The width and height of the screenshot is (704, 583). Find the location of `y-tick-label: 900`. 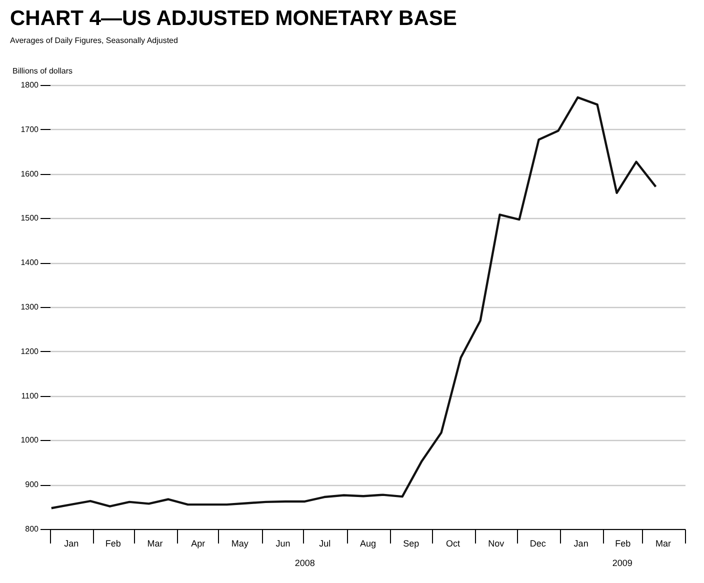

y-tick-label: 900 is located at coordinates (32, 485).